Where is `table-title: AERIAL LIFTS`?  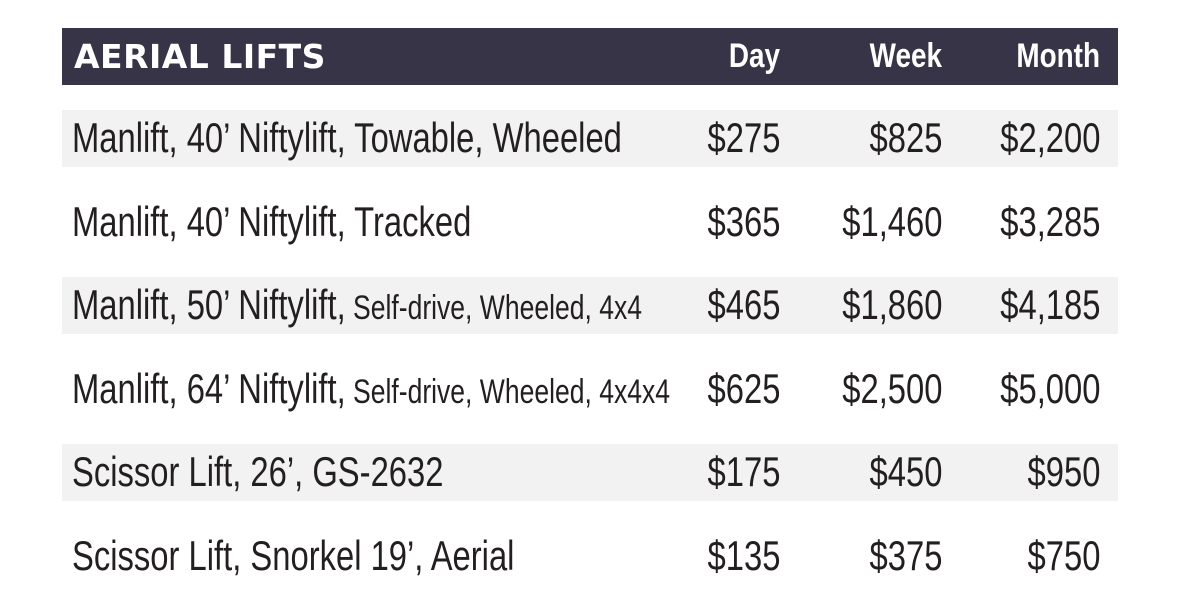 table-title: AERIAL LIFTS is located at coordinates (200, 56).